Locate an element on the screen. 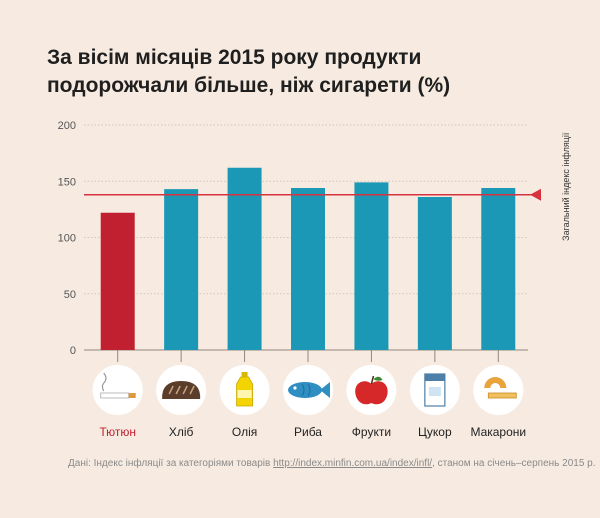  pasta-stick is located at coordinates (502, 395).